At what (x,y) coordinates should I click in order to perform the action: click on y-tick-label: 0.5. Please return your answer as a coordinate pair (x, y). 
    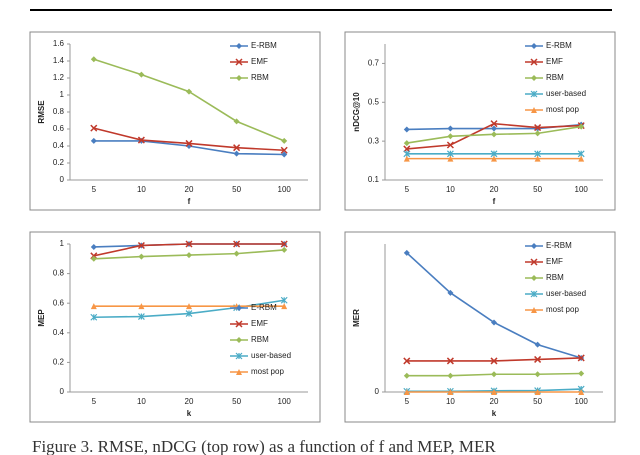
    Looking at the image, I should click on (374, 101).